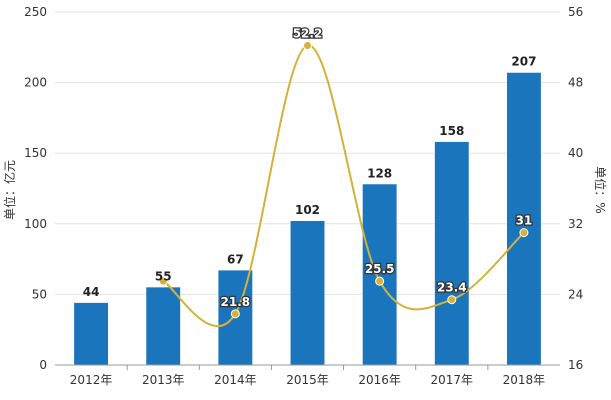 The image size is (611, 400). I want to click on y-axis-title: 单位：亿元, so click(9, 190).